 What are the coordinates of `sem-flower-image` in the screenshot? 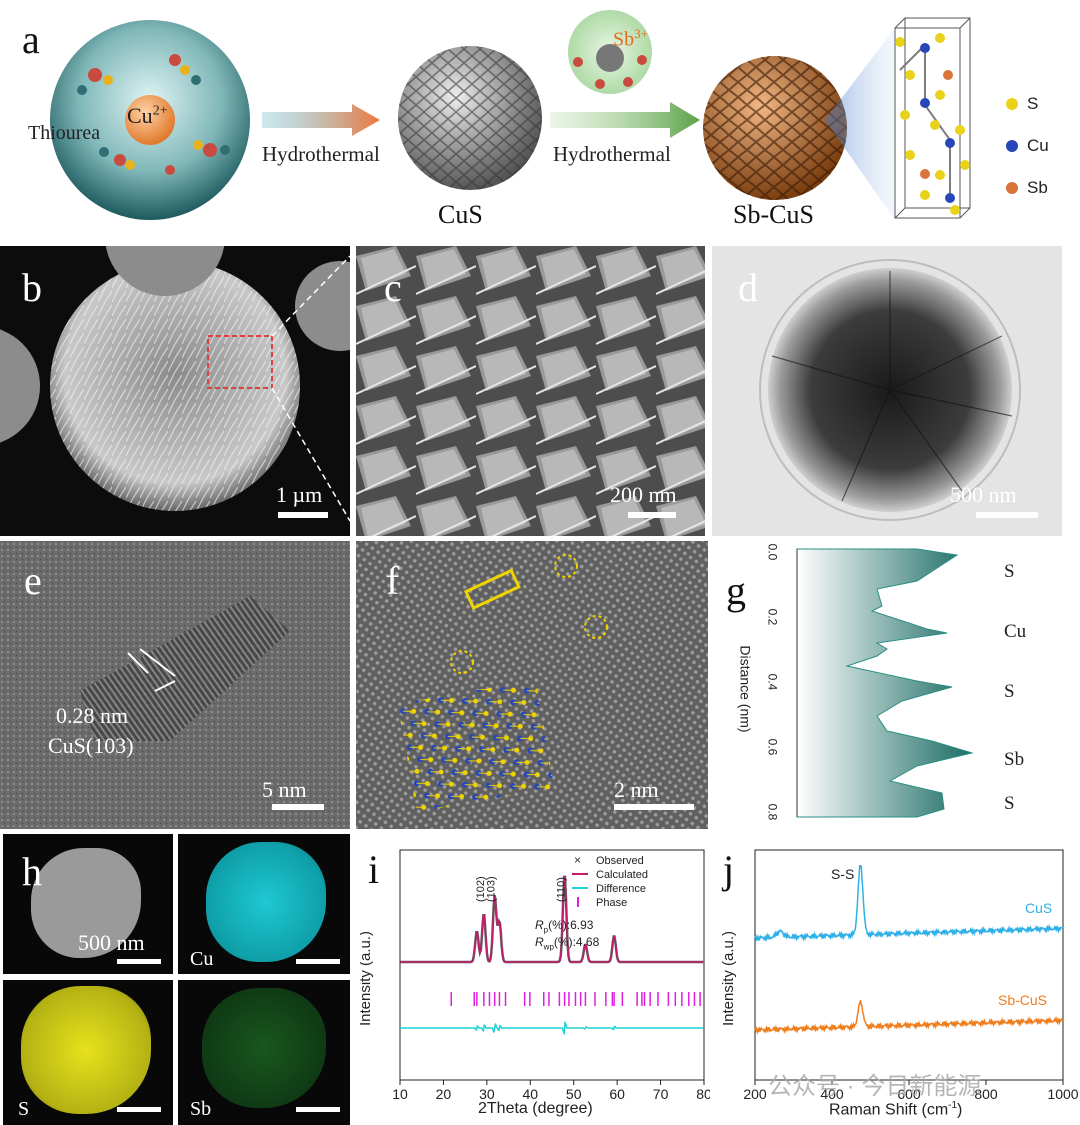 It's located at (175, 384).